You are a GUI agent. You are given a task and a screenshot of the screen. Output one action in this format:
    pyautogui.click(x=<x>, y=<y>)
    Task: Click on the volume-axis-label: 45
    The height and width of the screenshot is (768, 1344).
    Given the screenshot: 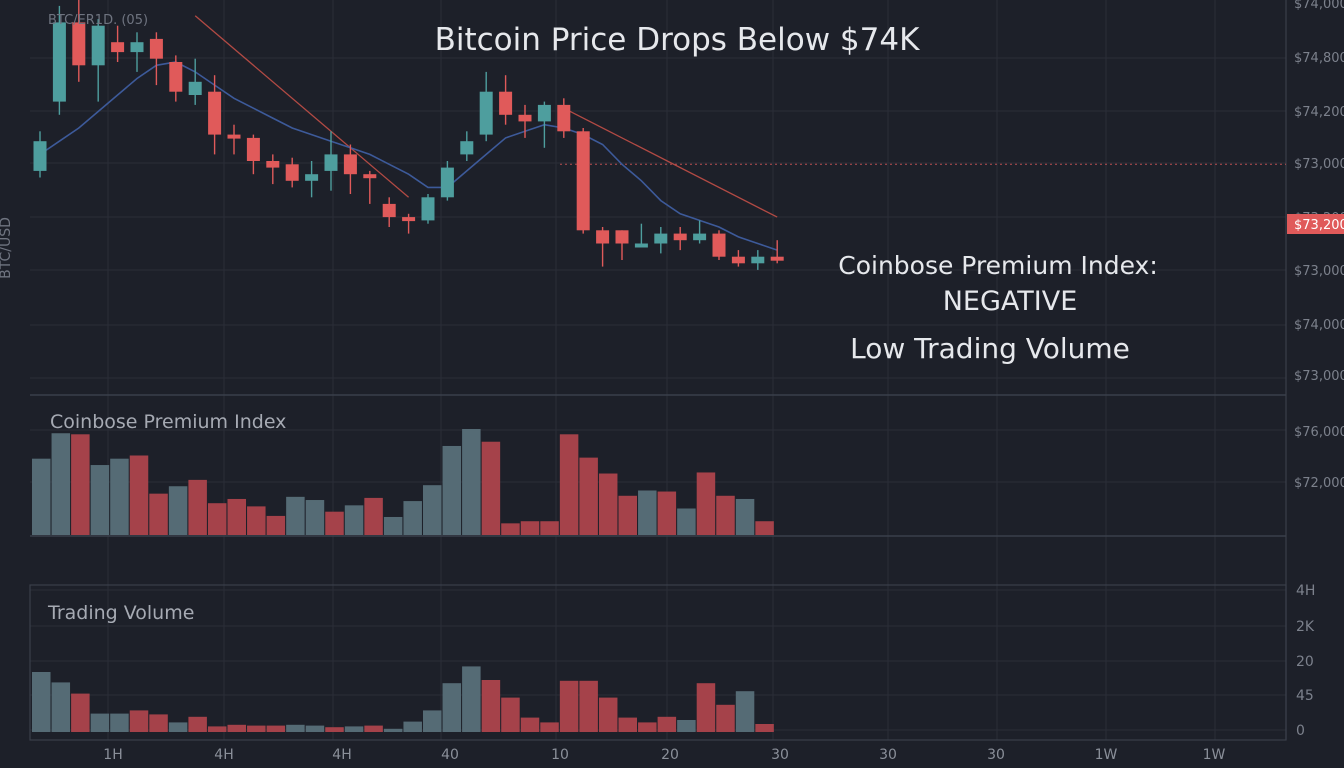 What is the action you would take?
    pyautogui.click(x=1305, y=696)
    